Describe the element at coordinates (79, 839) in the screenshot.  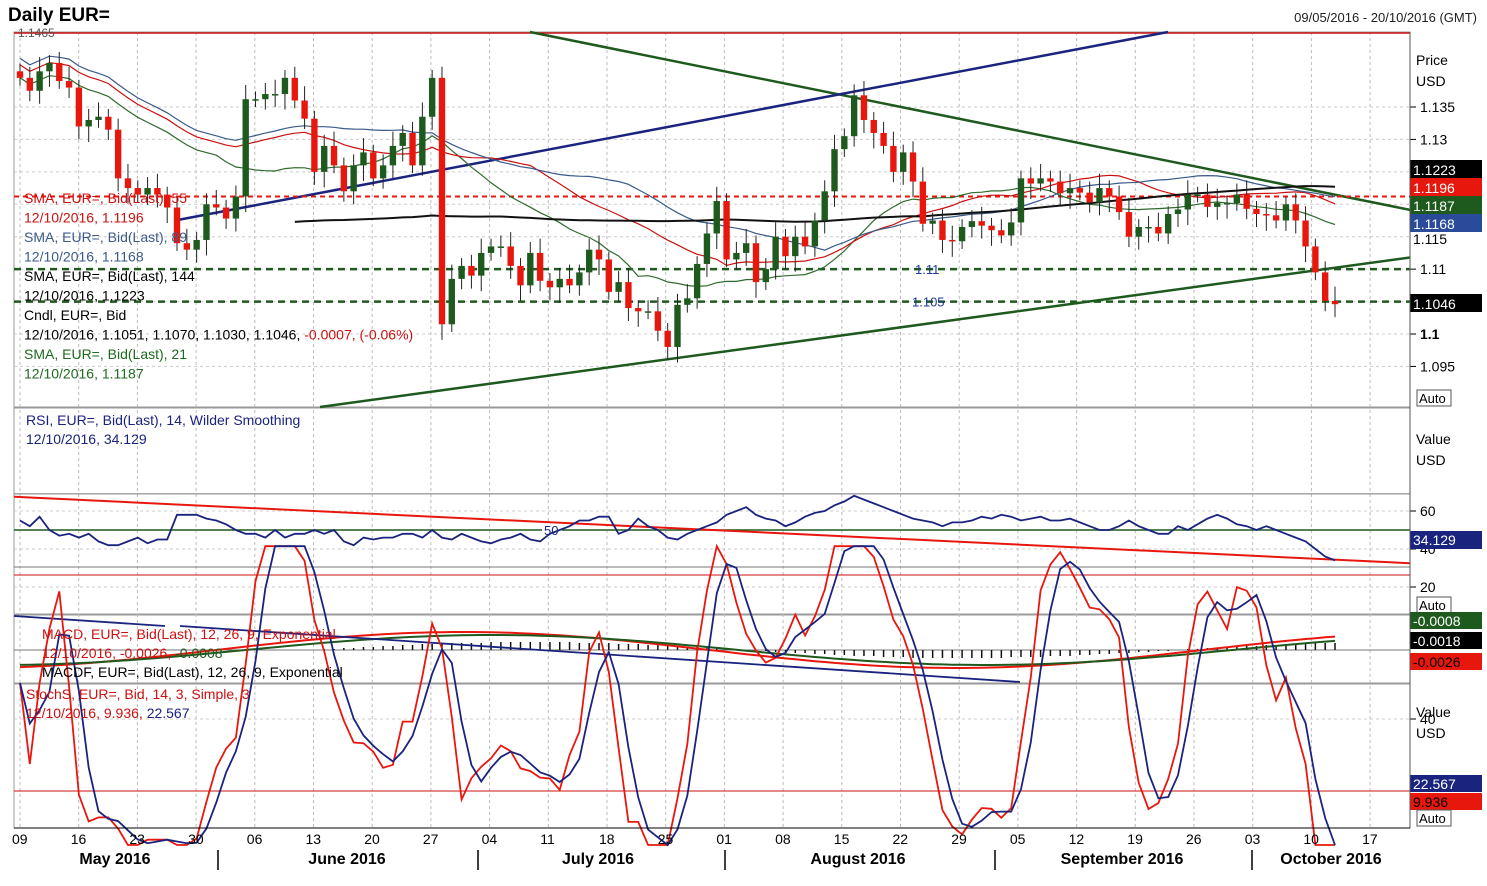
I see `x-day-label: 16` at that location.